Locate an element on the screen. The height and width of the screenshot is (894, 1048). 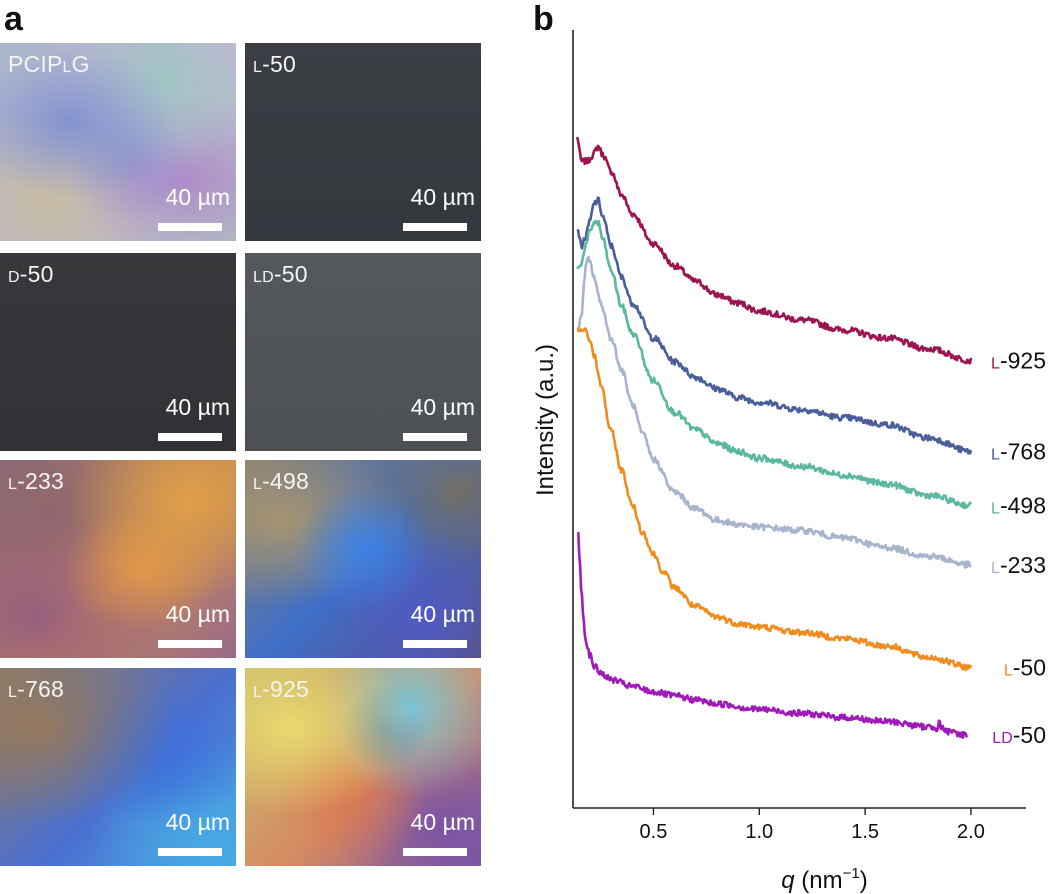
series-label: L-498 is located at coordinates (1018, 506).